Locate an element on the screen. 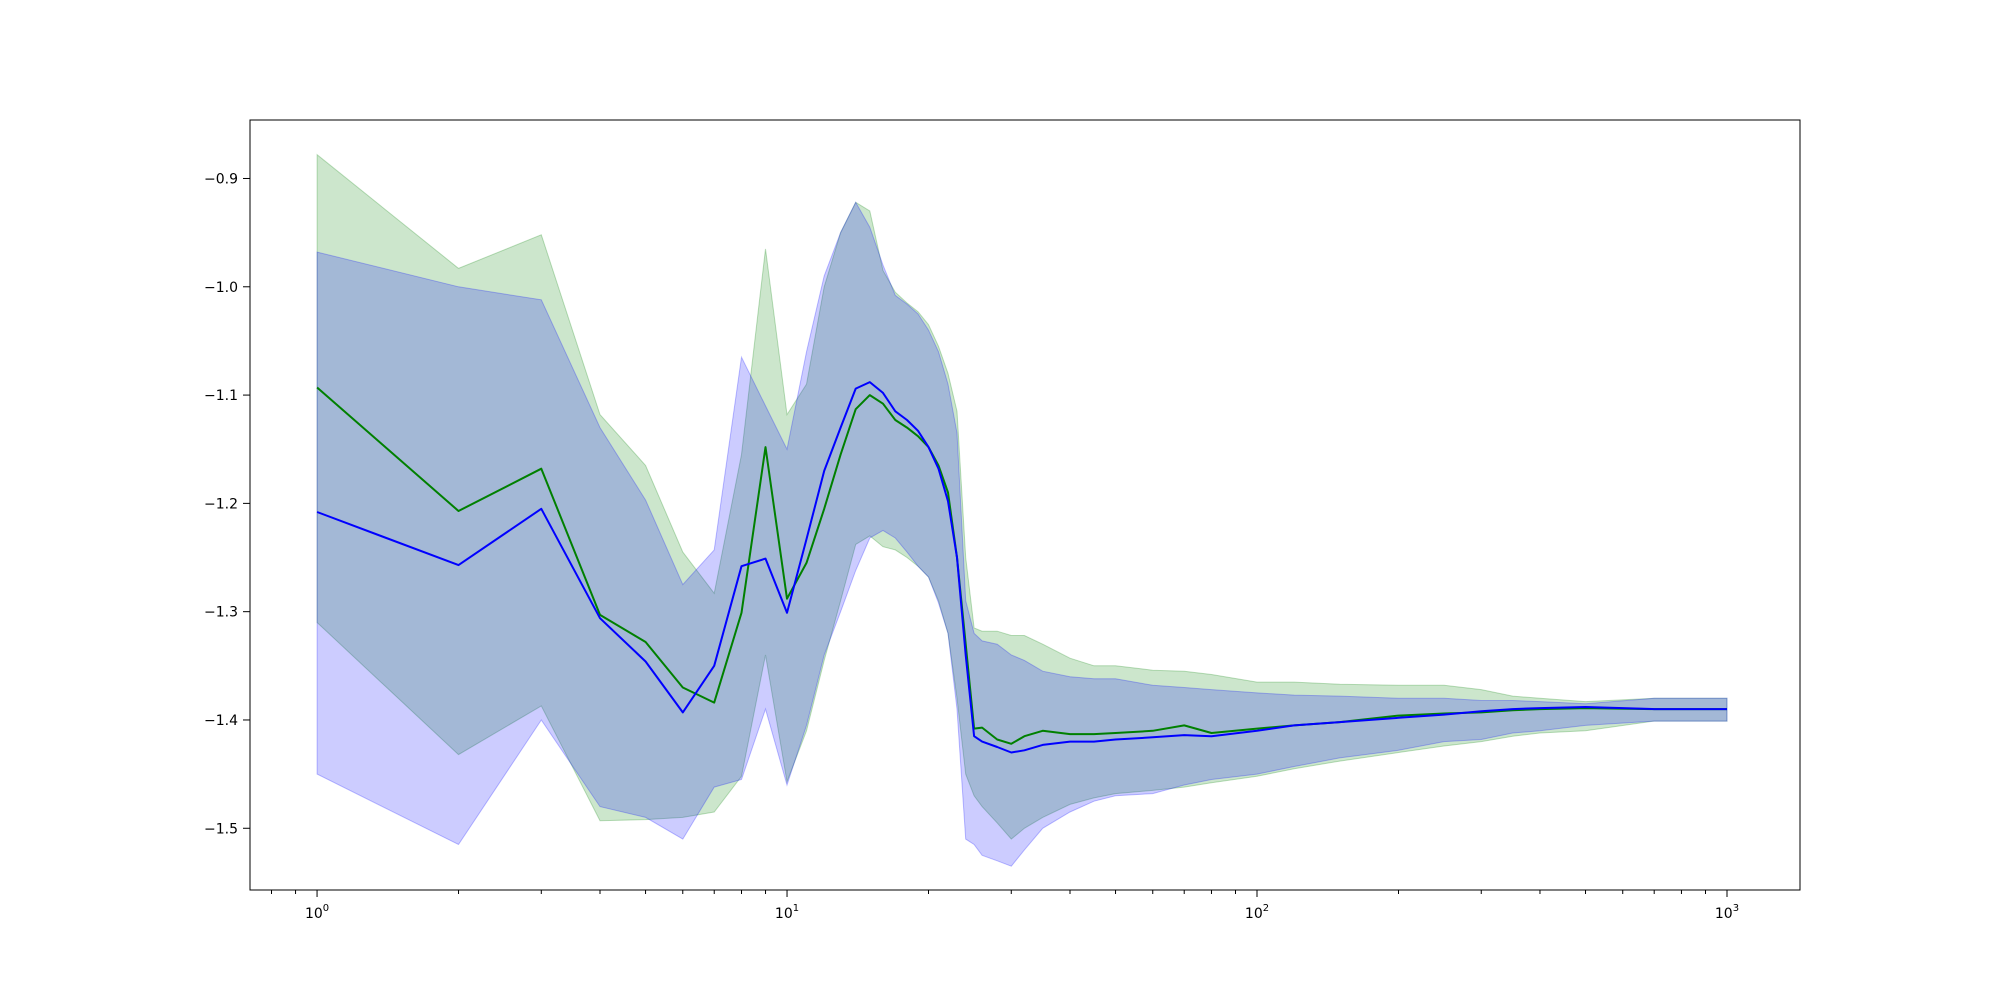 The image size is (2000, 1000). y-tick-label: −0.9 is located at coordinates (221, 179).